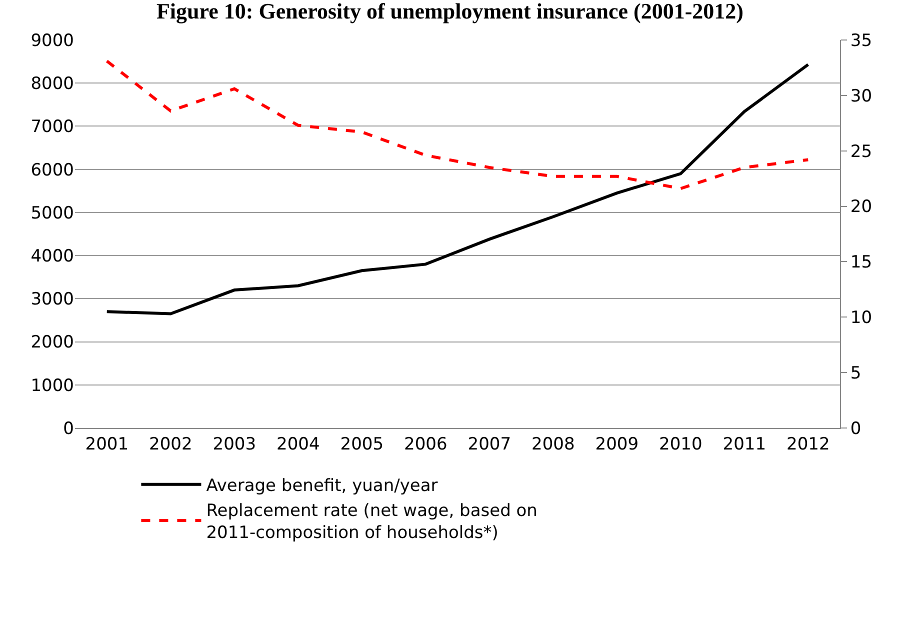 The image size is (900, 618). I want to click on y2-tick-label: 0, so click(856, 428).